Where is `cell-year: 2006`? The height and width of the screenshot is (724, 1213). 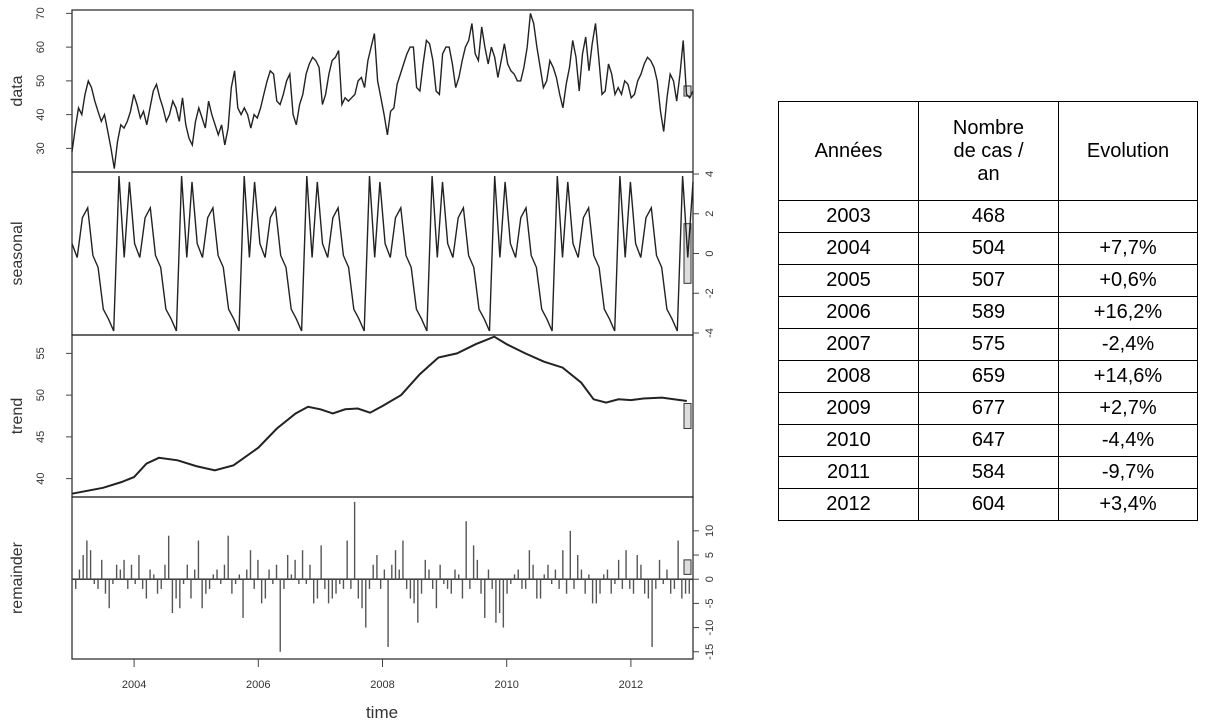
cell-year: 2006 is located at coordinates (848, 312).